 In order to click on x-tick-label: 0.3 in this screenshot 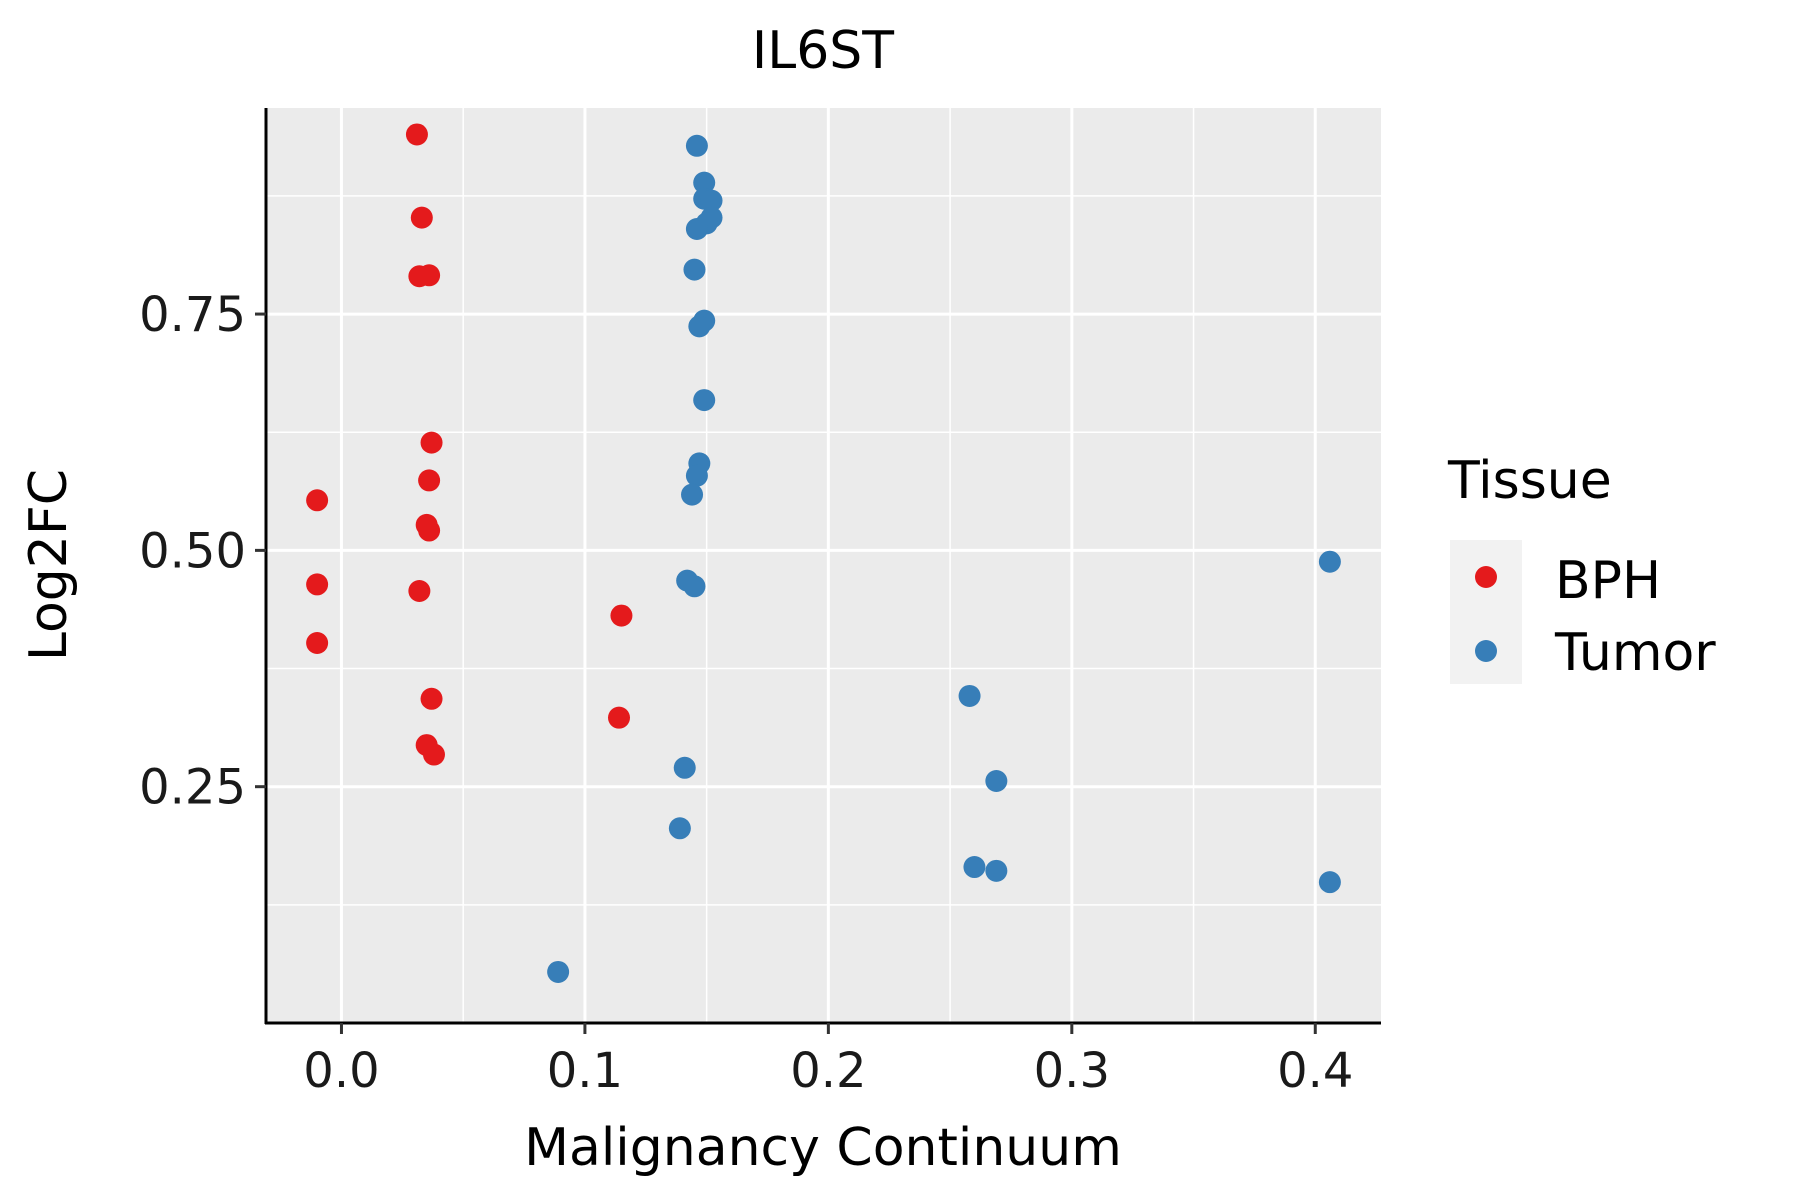, I will do `click(1072, 1071)`.